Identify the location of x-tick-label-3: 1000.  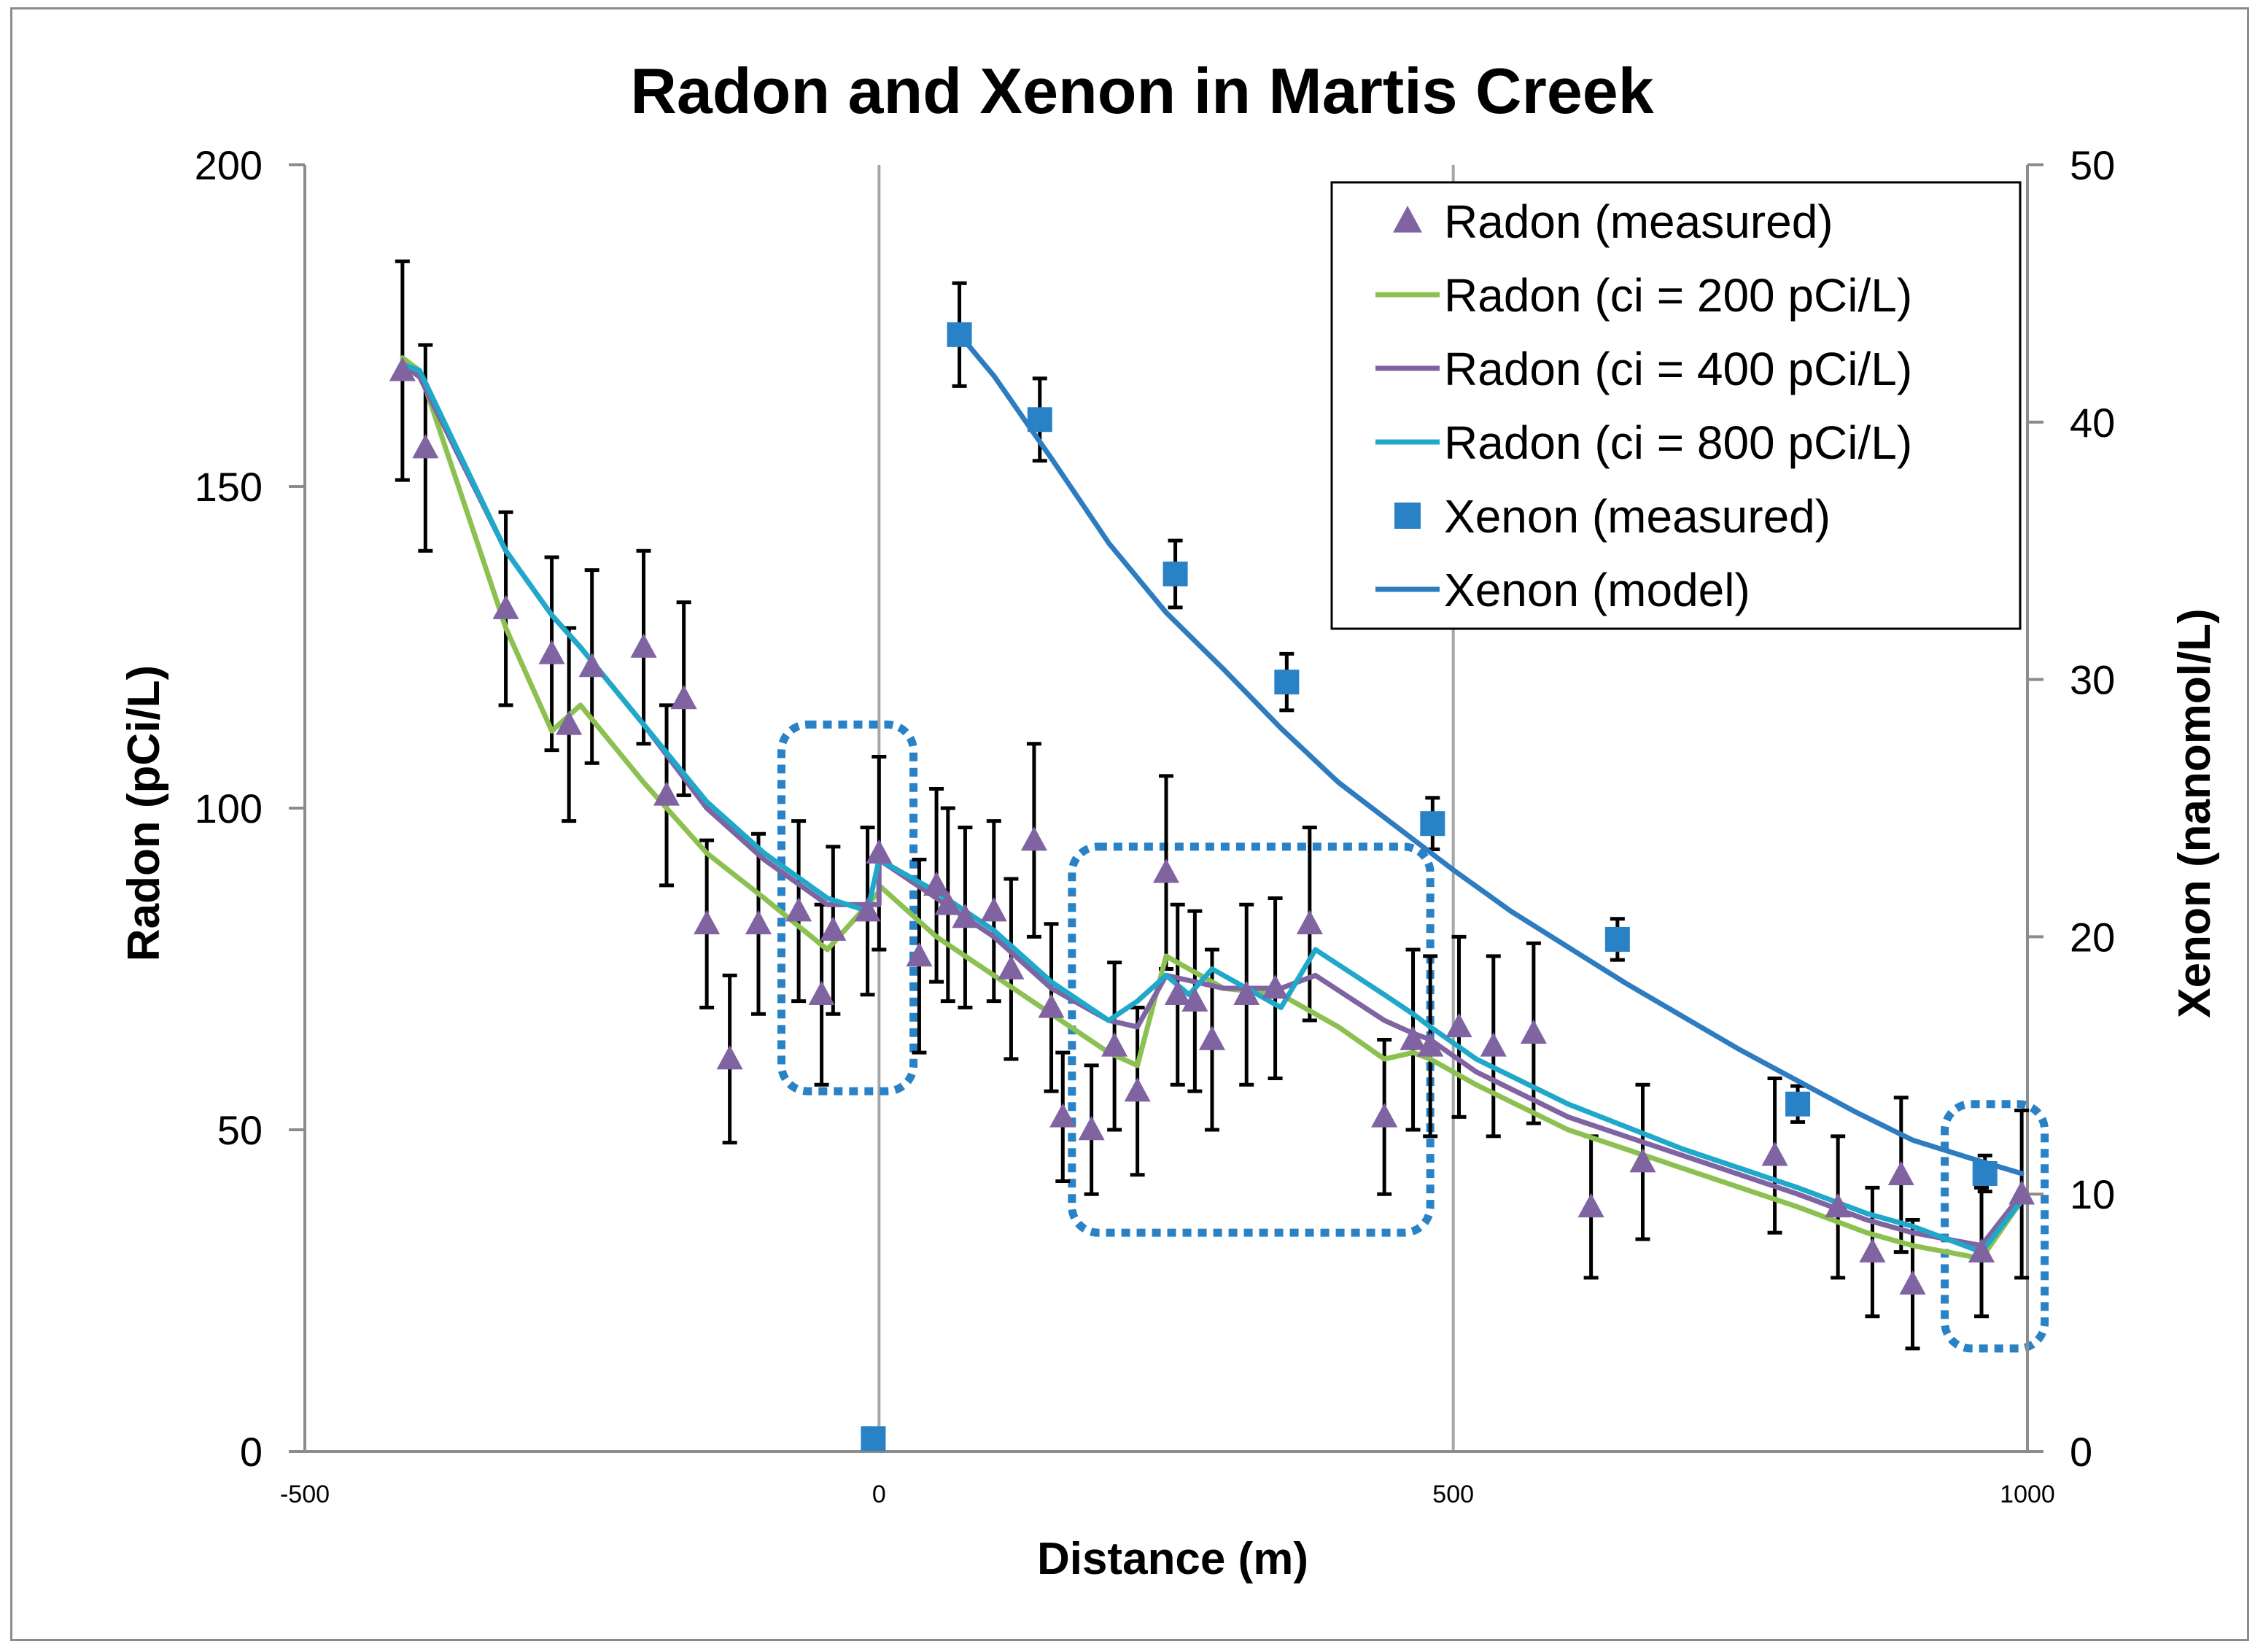
(2027, 1494).